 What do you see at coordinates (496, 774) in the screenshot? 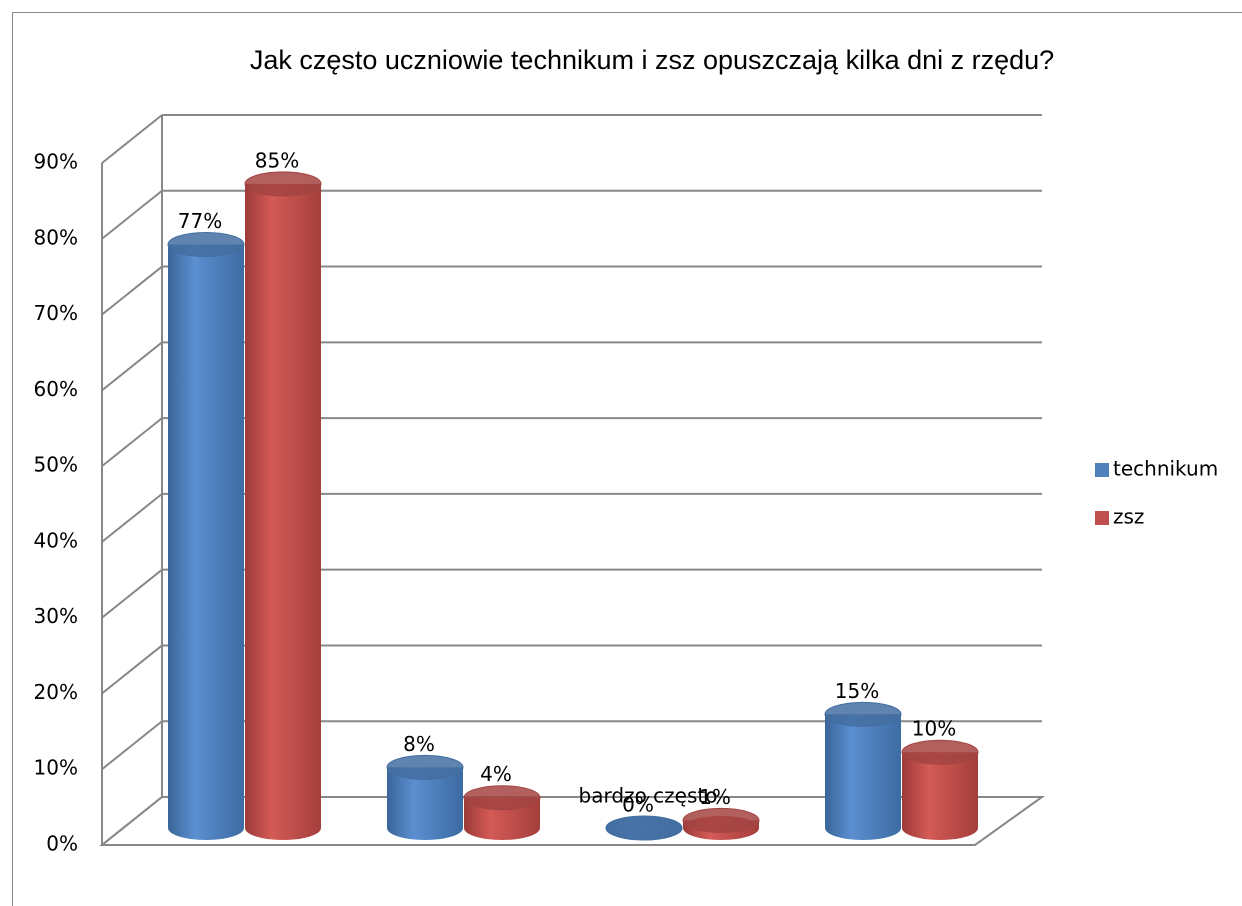
I see `value-label: 4%` at bounding box center [496, 774].